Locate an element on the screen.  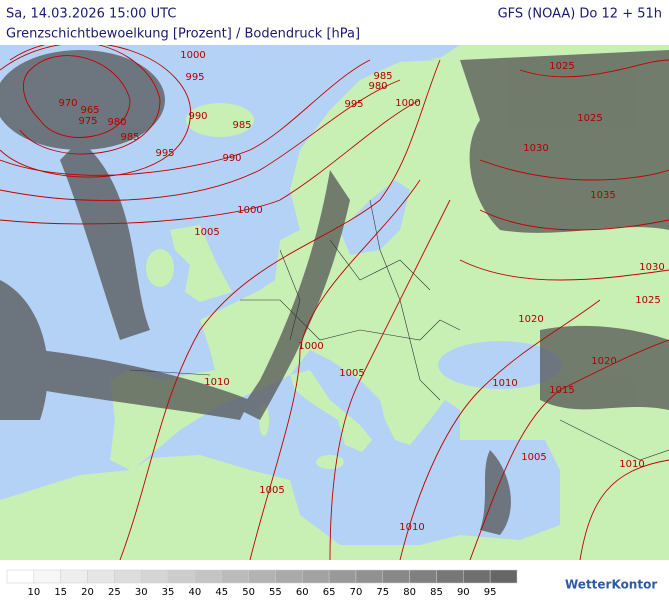
black-sea is located at coordinates (500, 365).